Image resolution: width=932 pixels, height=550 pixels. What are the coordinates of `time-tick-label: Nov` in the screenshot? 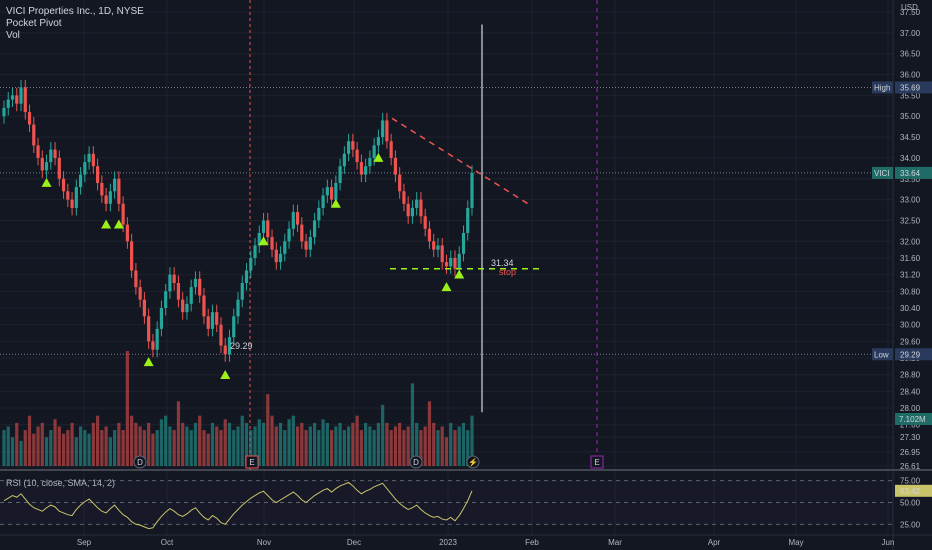 It's located at (264, 542).